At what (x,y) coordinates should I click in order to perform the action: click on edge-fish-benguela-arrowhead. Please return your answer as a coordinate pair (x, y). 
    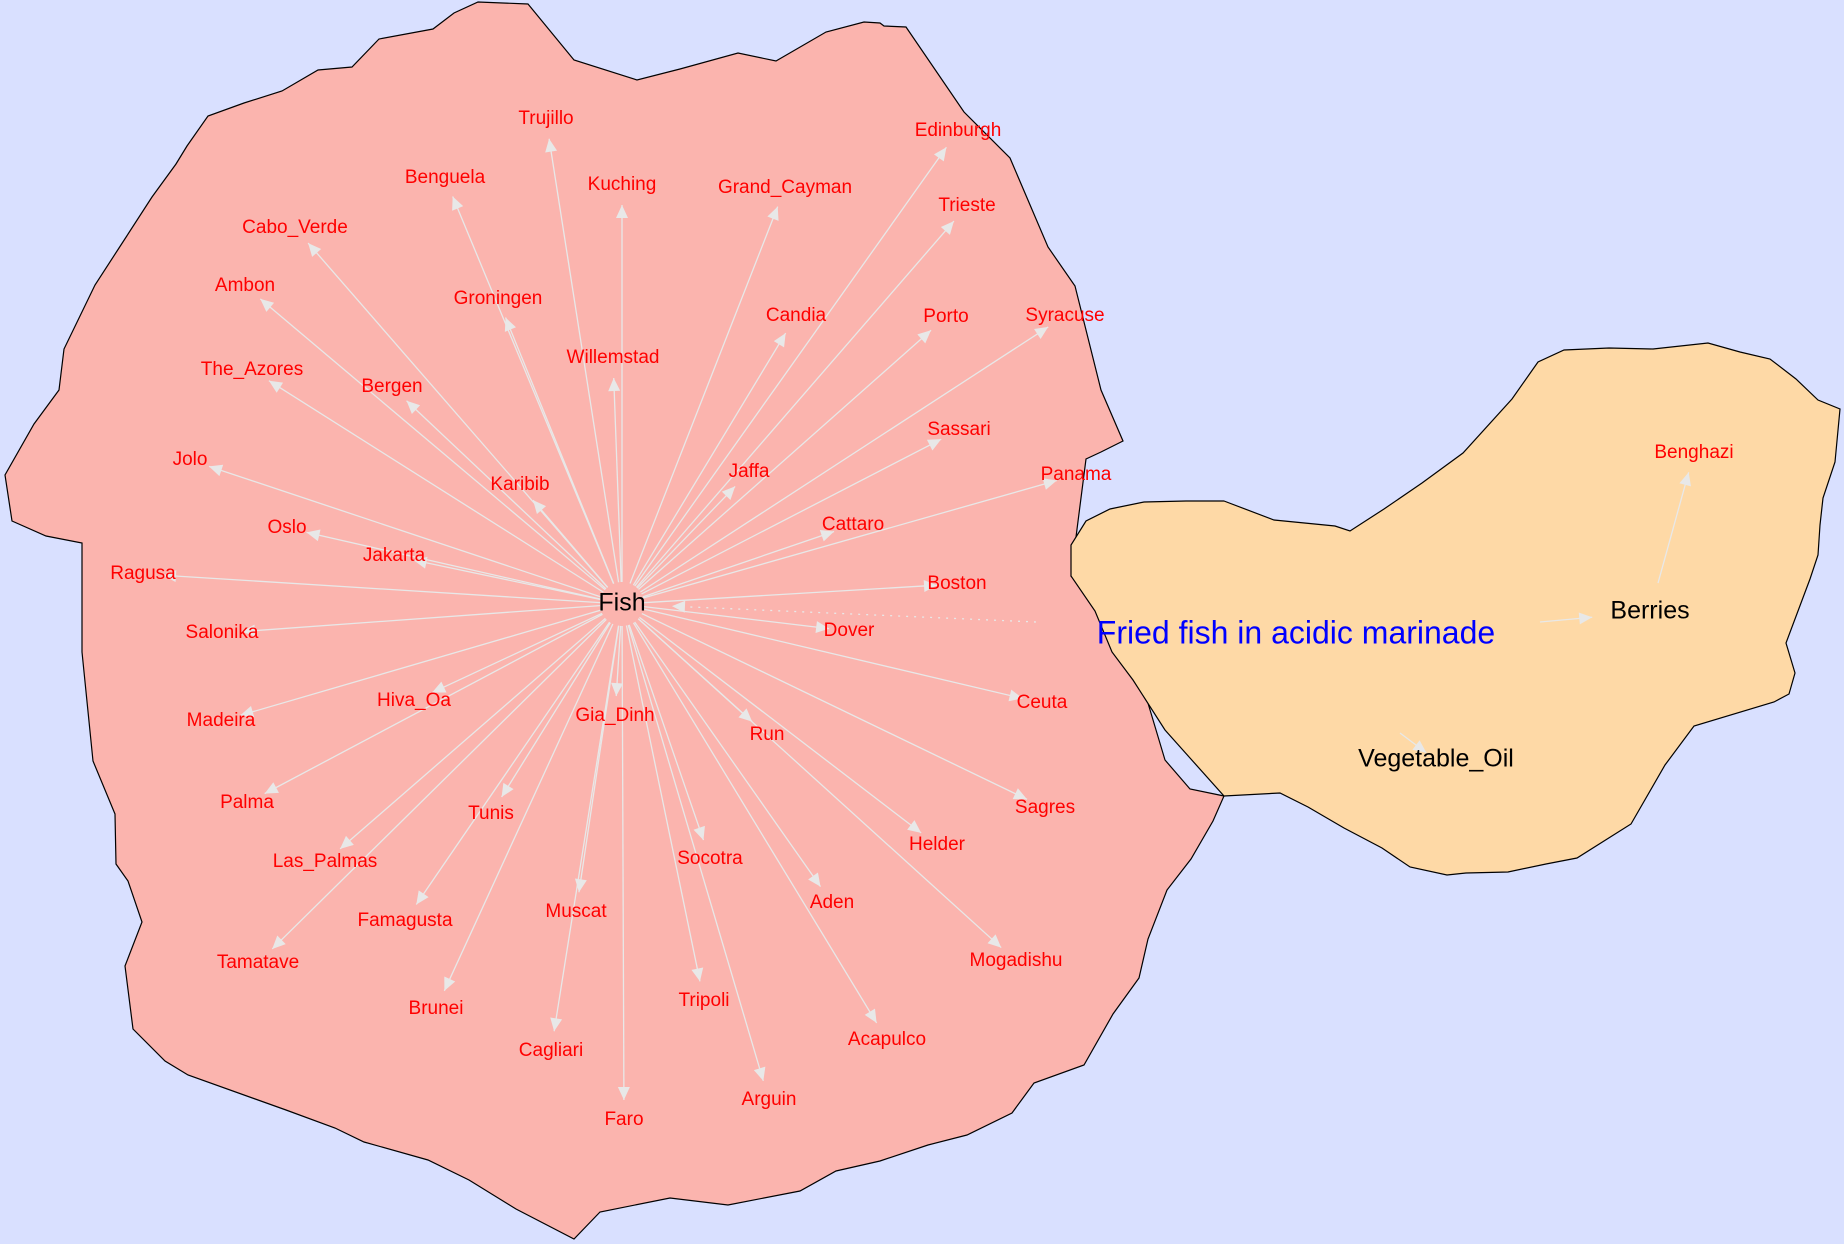
    Looking at the image, I should click on (458, 203).